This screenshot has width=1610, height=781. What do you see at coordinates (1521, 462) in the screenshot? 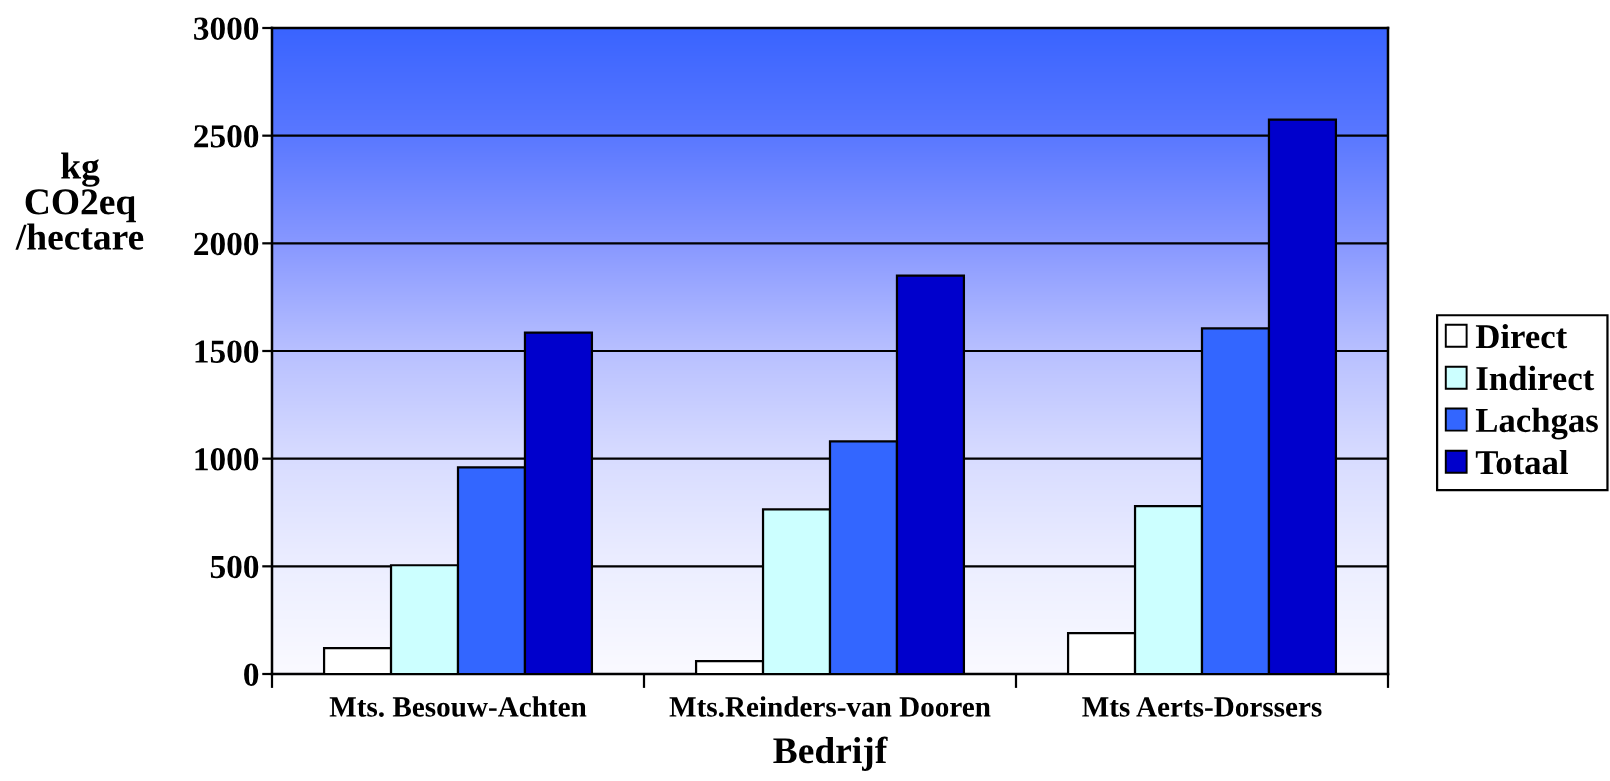
I see `legend-label: Totaal` at bounding box center [1521, 462].